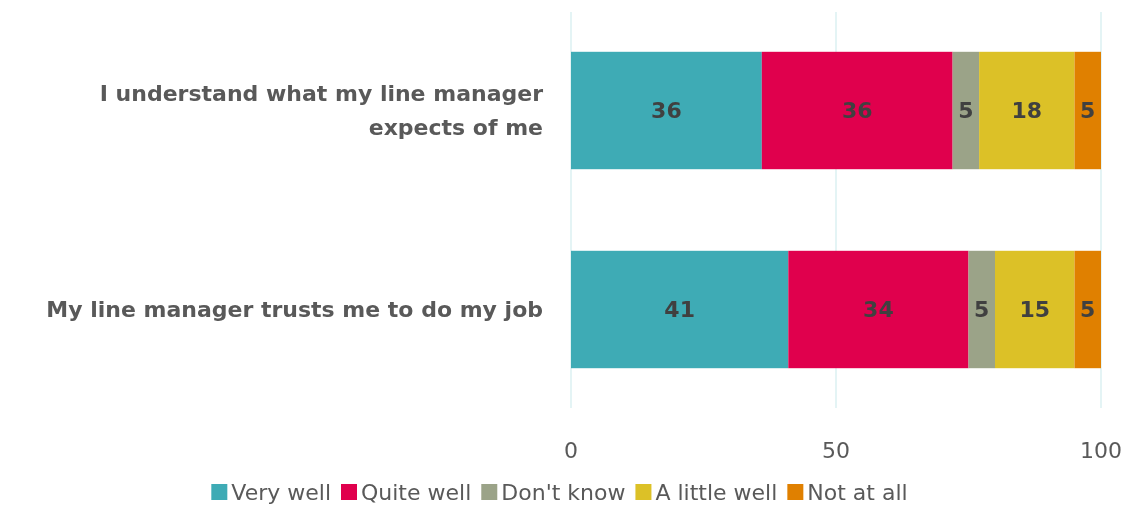 The width and height of the screenshot is (1129, 508). What do you see at coordinates (321, 110) in the screenshot?
I see `y-tick-label: I understand what my line manager expects of me` at bounding box center [321, 110].